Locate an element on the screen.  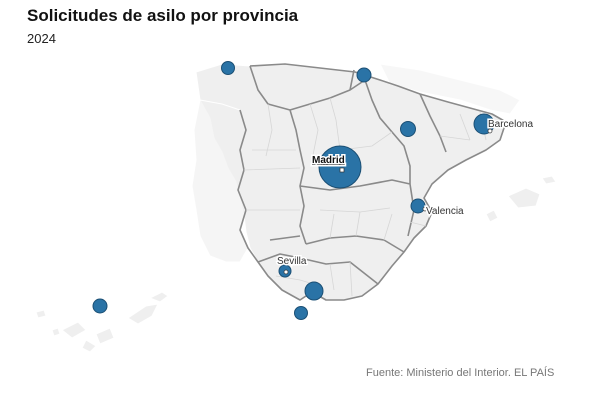
city-marker-sevilla is located at coordinates (286, 272).